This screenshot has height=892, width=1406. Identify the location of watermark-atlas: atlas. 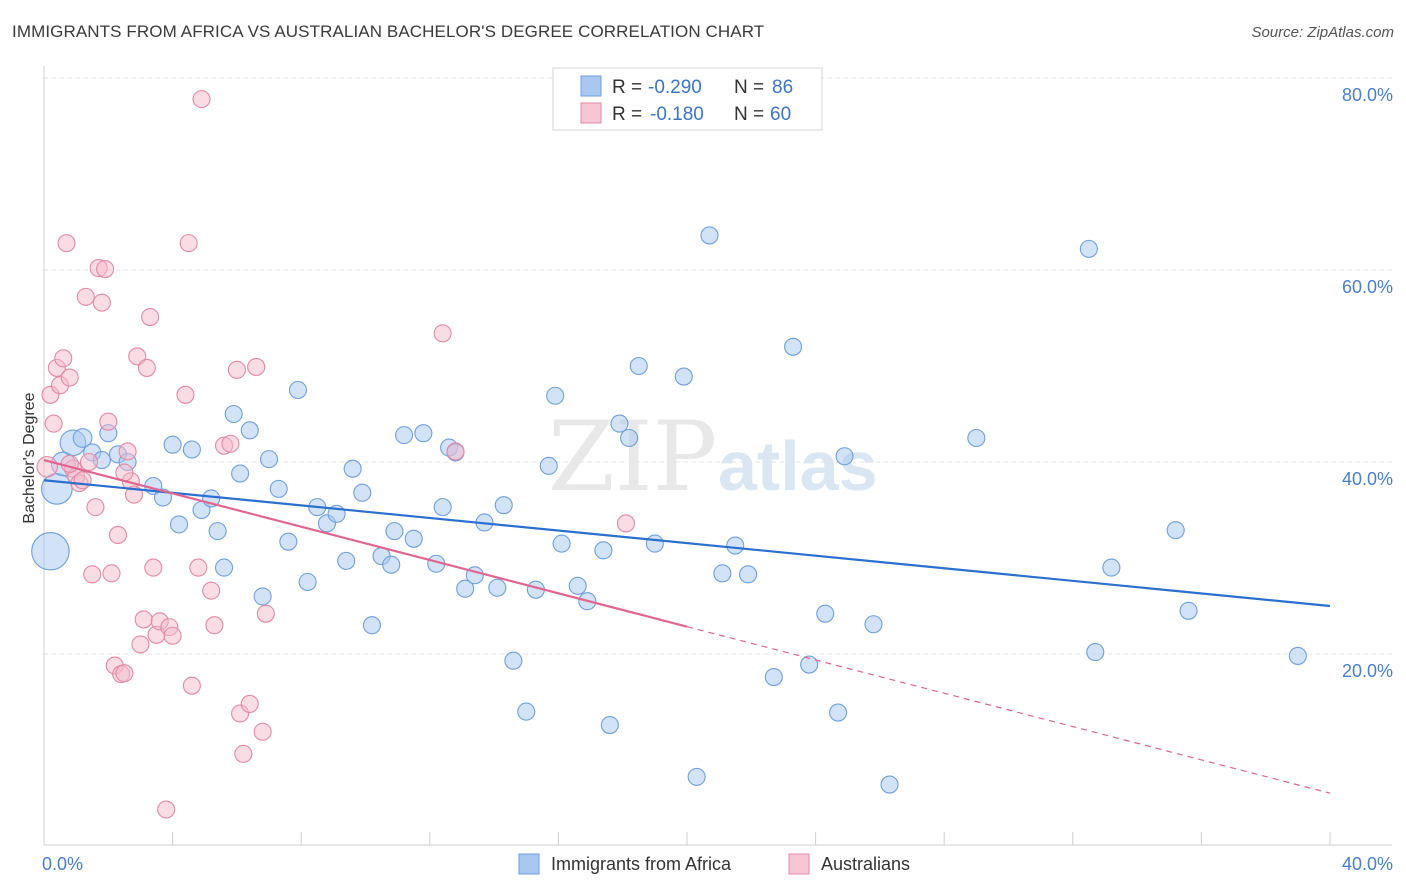
(798, 466).